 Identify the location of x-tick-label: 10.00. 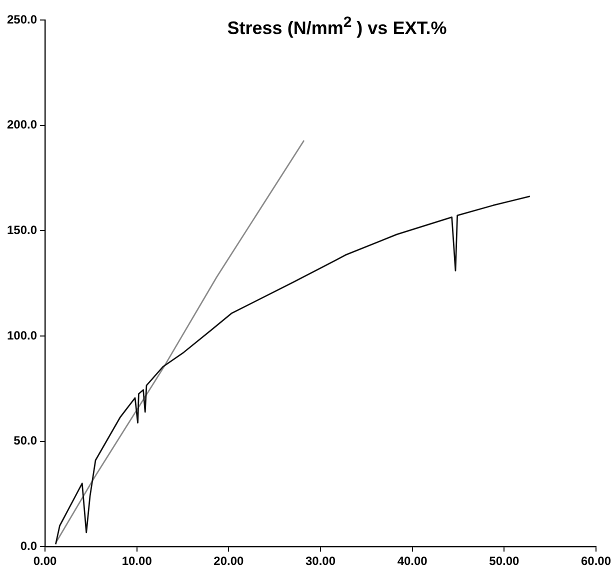
(137, 561).